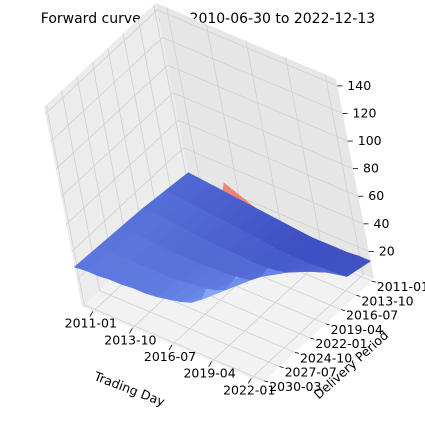 Image resolution: width=425 pixels, height=426 pixels. What do you see at coordinates (130, 339) in the screenshot?
I see `x-tick-label: 2013-10` at bounding box center [130, 339].